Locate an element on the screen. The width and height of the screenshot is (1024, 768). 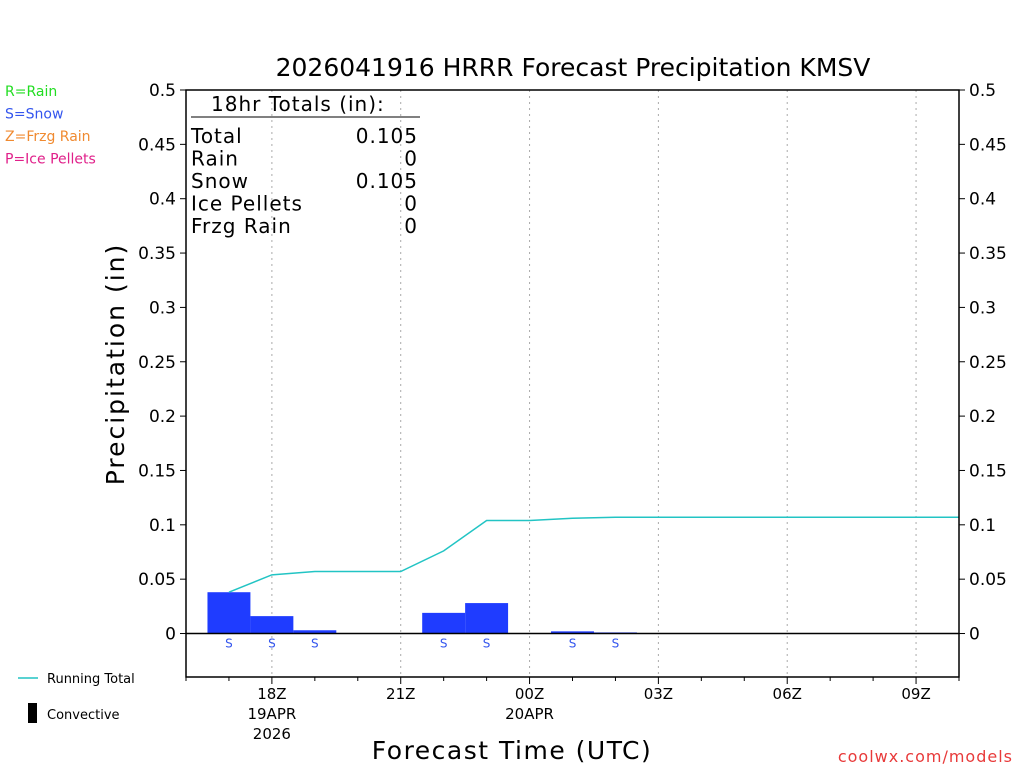
totals-row-label: Frzg Rain is located at coordinates (241, 226).